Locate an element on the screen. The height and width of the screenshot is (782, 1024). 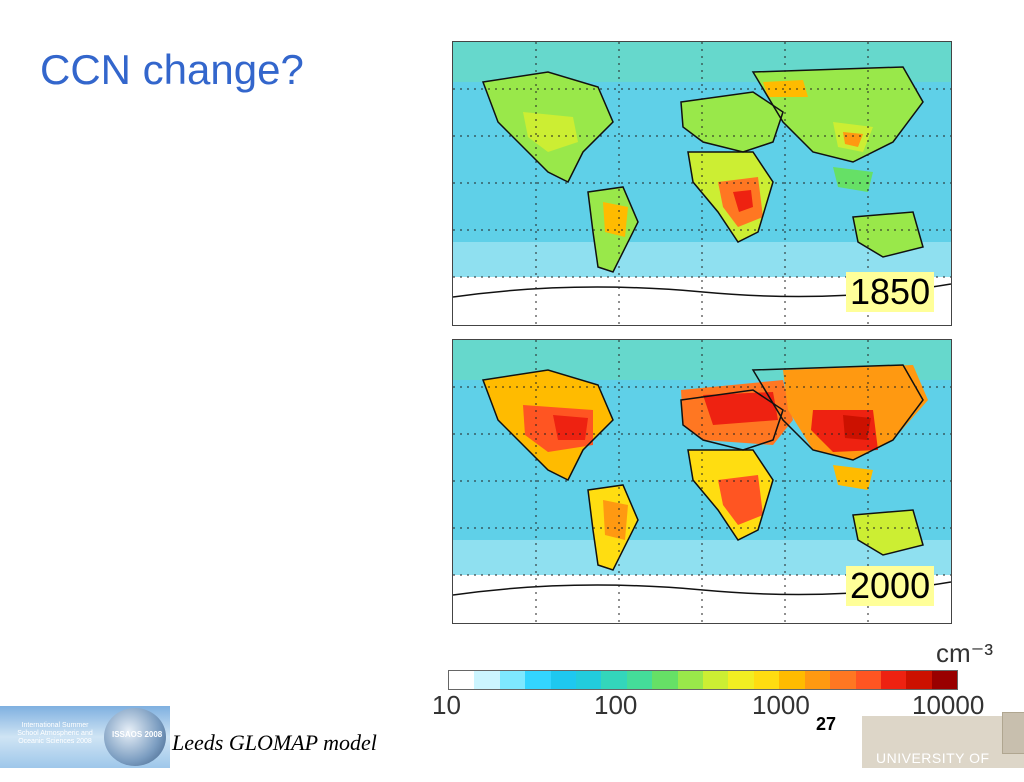
colorbar-tick-10: 10 is located at coordinates (446, 705).